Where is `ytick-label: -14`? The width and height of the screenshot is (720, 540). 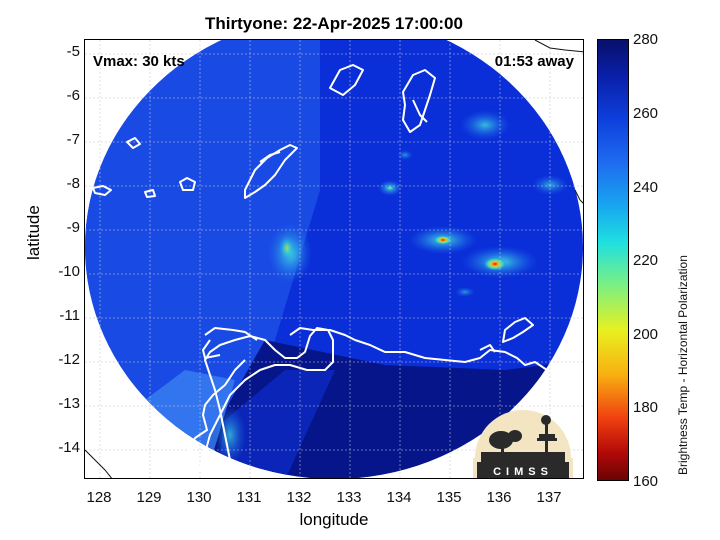
ytick-label: -14 is located at coordinates (69, 447).